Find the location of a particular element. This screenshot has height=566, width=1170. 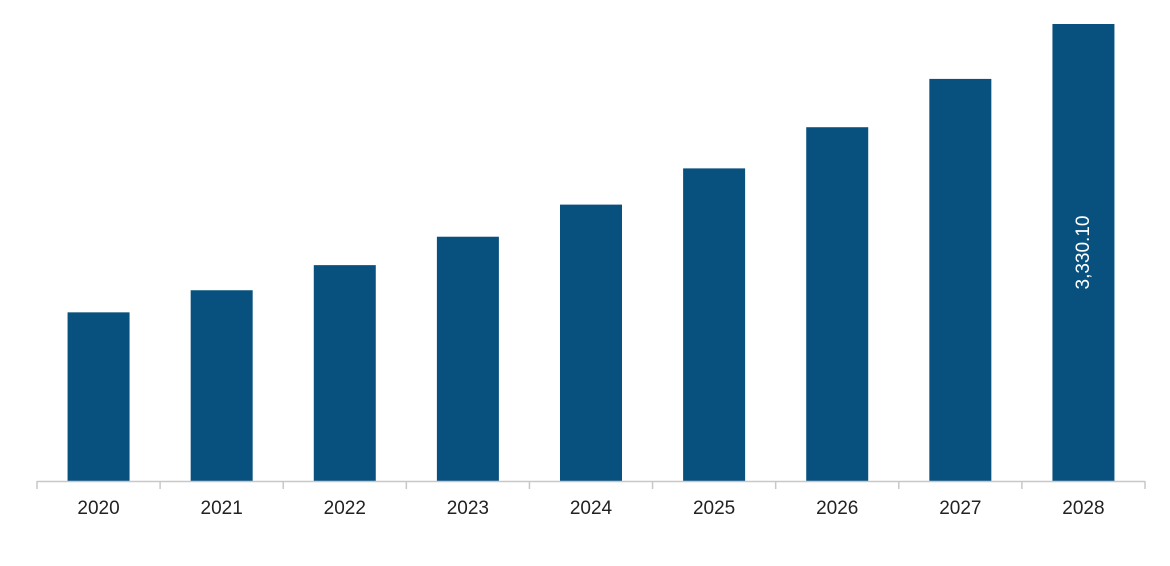

x-tick-label-2026: 2026 is located at coordinates (837, 508).